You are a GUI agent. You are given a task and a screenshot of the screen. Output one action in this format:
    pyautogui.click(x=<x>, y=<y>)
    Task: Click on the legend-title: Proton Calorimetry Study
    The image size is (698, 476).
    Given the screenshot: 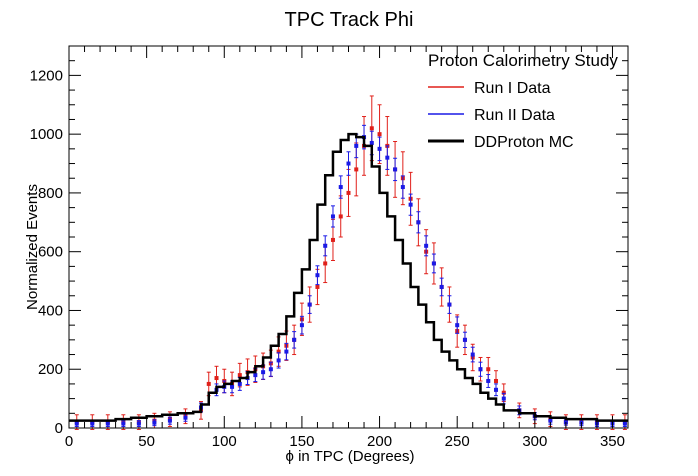 What is the action you would take?
    pyautogui.click(x=523, y=60)
    